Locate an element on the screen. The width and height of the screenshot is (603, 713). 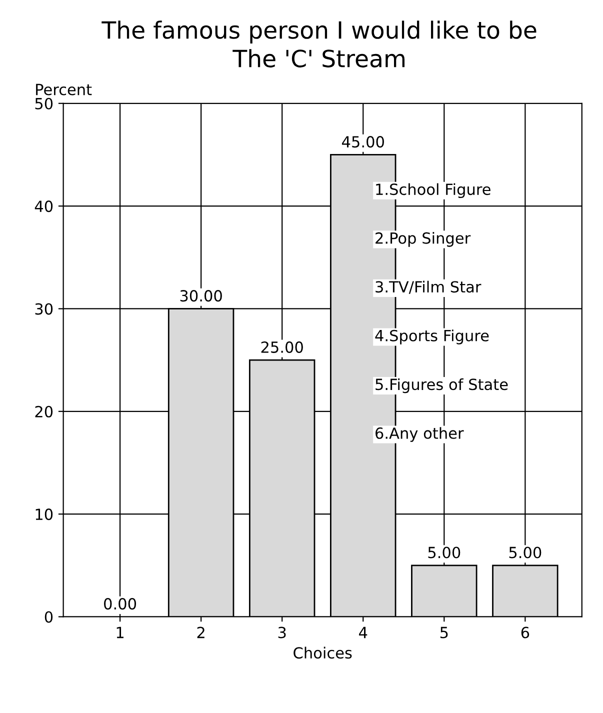
annotation: 5.Figures of State is located at coordinates (442, 386).